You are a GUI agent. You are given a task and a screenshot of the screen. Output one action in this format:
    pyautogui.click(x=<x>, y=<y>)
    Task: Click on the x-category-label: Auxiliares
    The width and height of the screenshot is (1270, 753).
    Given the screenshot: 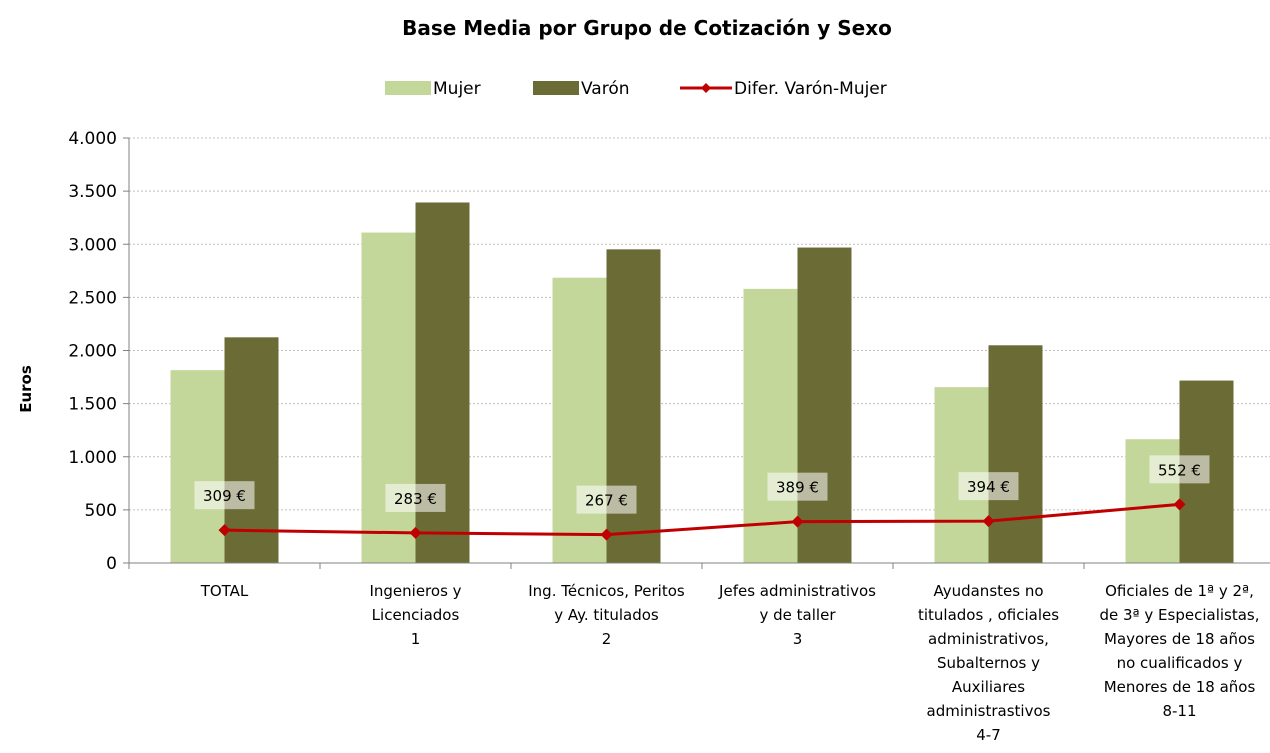 What is the action you would take?
    pyautogui.click(x=988, y=687)
    